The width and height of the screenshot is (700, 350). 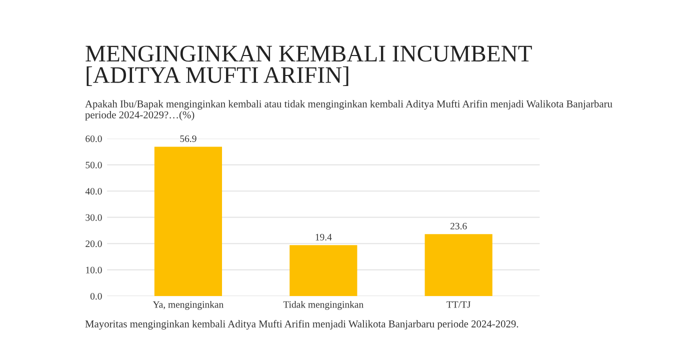 What do you see at coordinates (93, 191) in the screenshot?
I see `y-tick-label: 40.0` at bounding box center [93, 191].